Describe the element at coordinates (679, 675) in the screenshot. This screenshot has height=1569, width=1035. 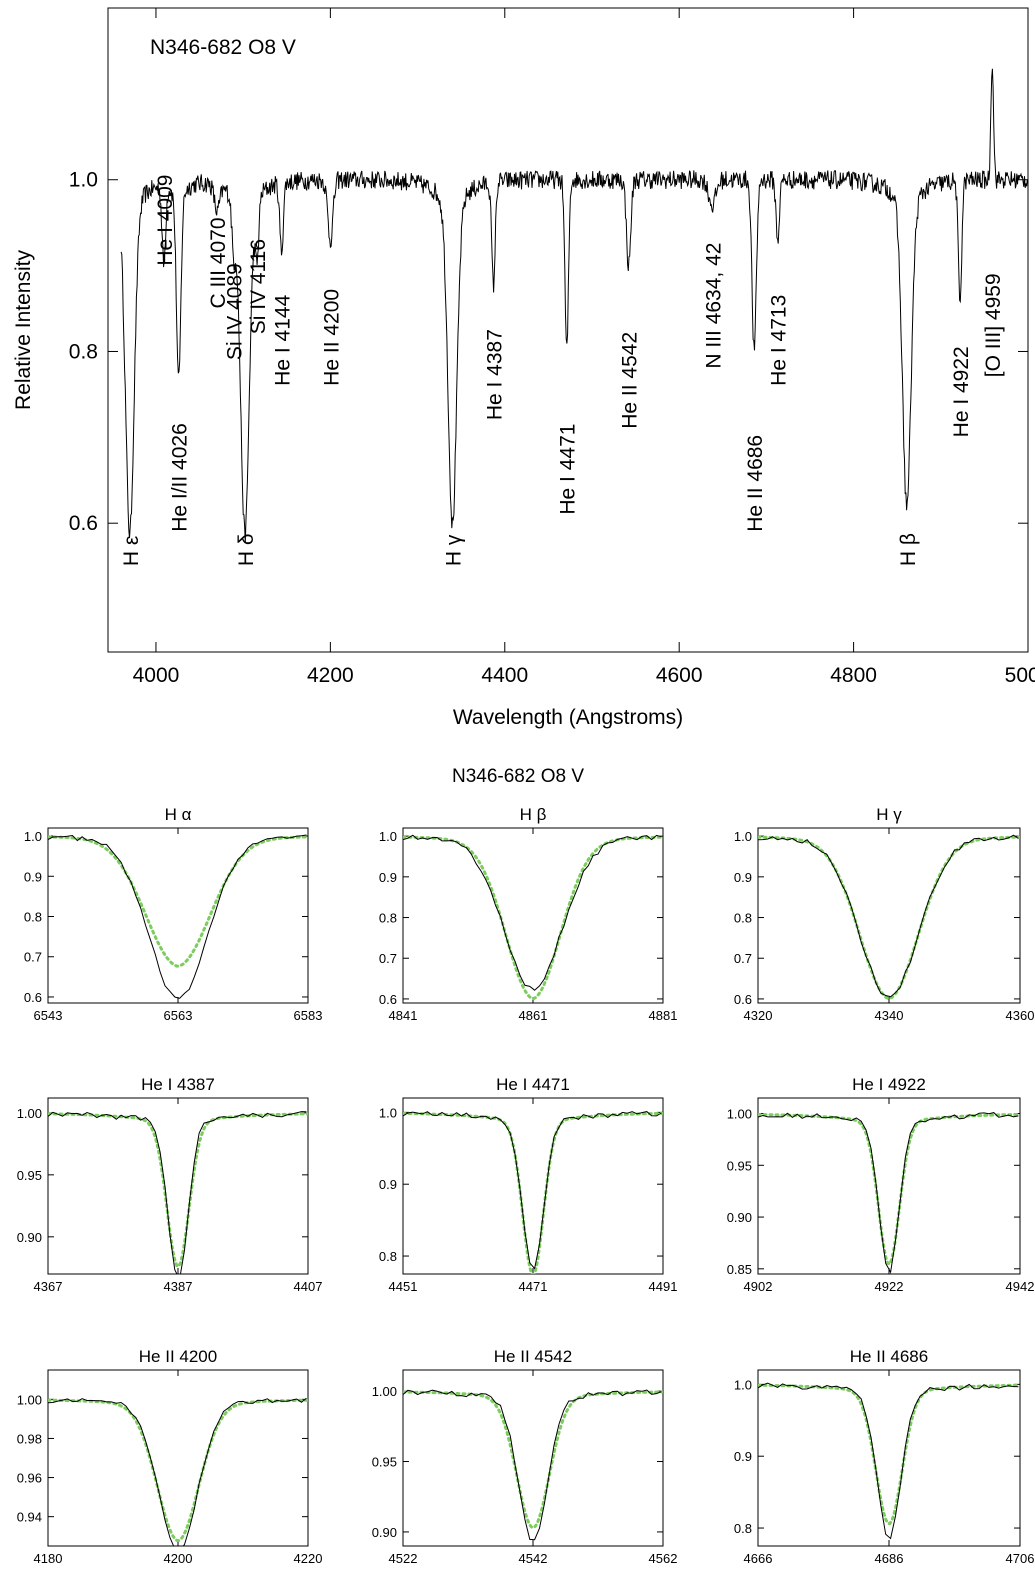
I see `x-tick-label: 4600` at that location.